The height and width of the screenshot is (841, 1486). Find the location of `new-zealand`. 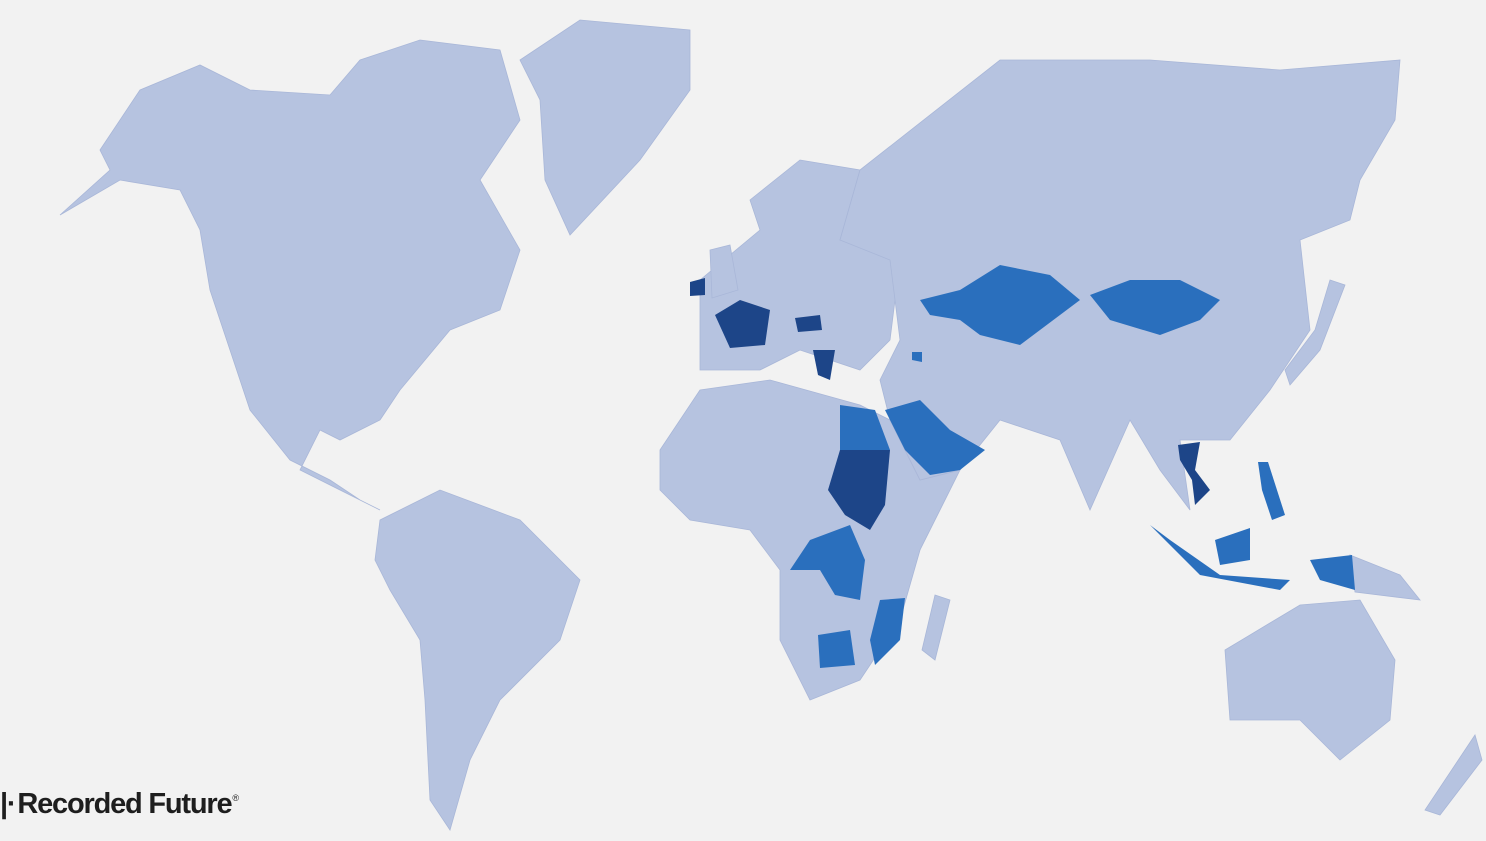

new-zealand is located at coordinates (1453, 775).